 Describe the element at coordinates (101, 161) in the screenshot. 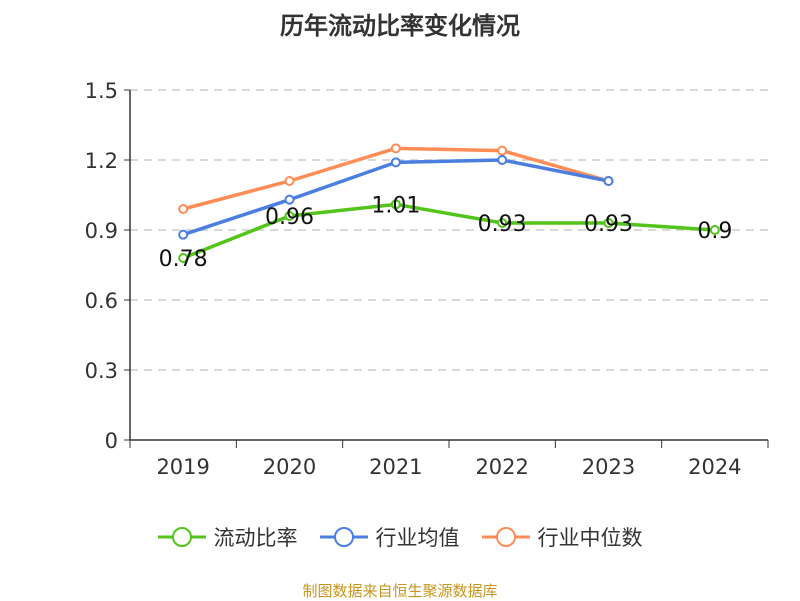

I see `y-tick-label: 1.2` at that location.